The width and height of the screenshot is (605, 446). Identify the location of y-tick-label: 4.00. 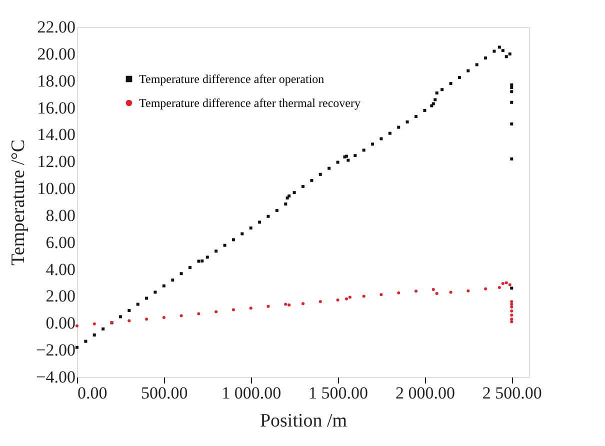
(61, 269).